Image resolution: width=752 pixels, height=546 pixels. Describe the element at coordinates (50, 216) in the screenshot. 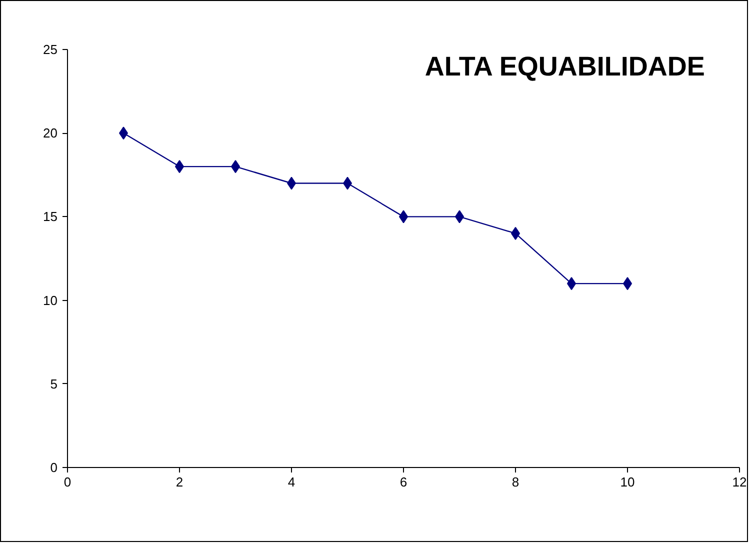

I see `y-tick-label: 15` at that location.